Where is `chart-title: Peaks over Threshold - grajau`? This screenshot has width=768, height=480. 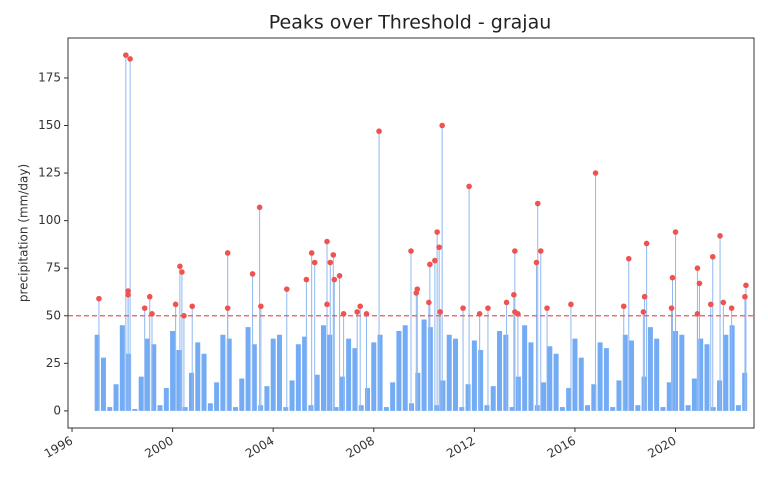 chart-title: Peaks over Threshold - grajau is located at coordinates (410, 23).